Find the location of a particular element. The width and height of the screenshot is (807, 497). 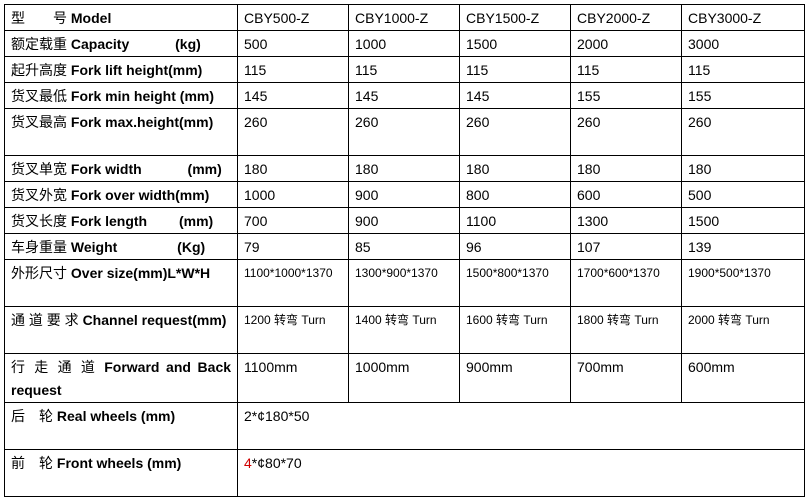

spec-value: CBY1000-Z is located at coordinates (404, 17).